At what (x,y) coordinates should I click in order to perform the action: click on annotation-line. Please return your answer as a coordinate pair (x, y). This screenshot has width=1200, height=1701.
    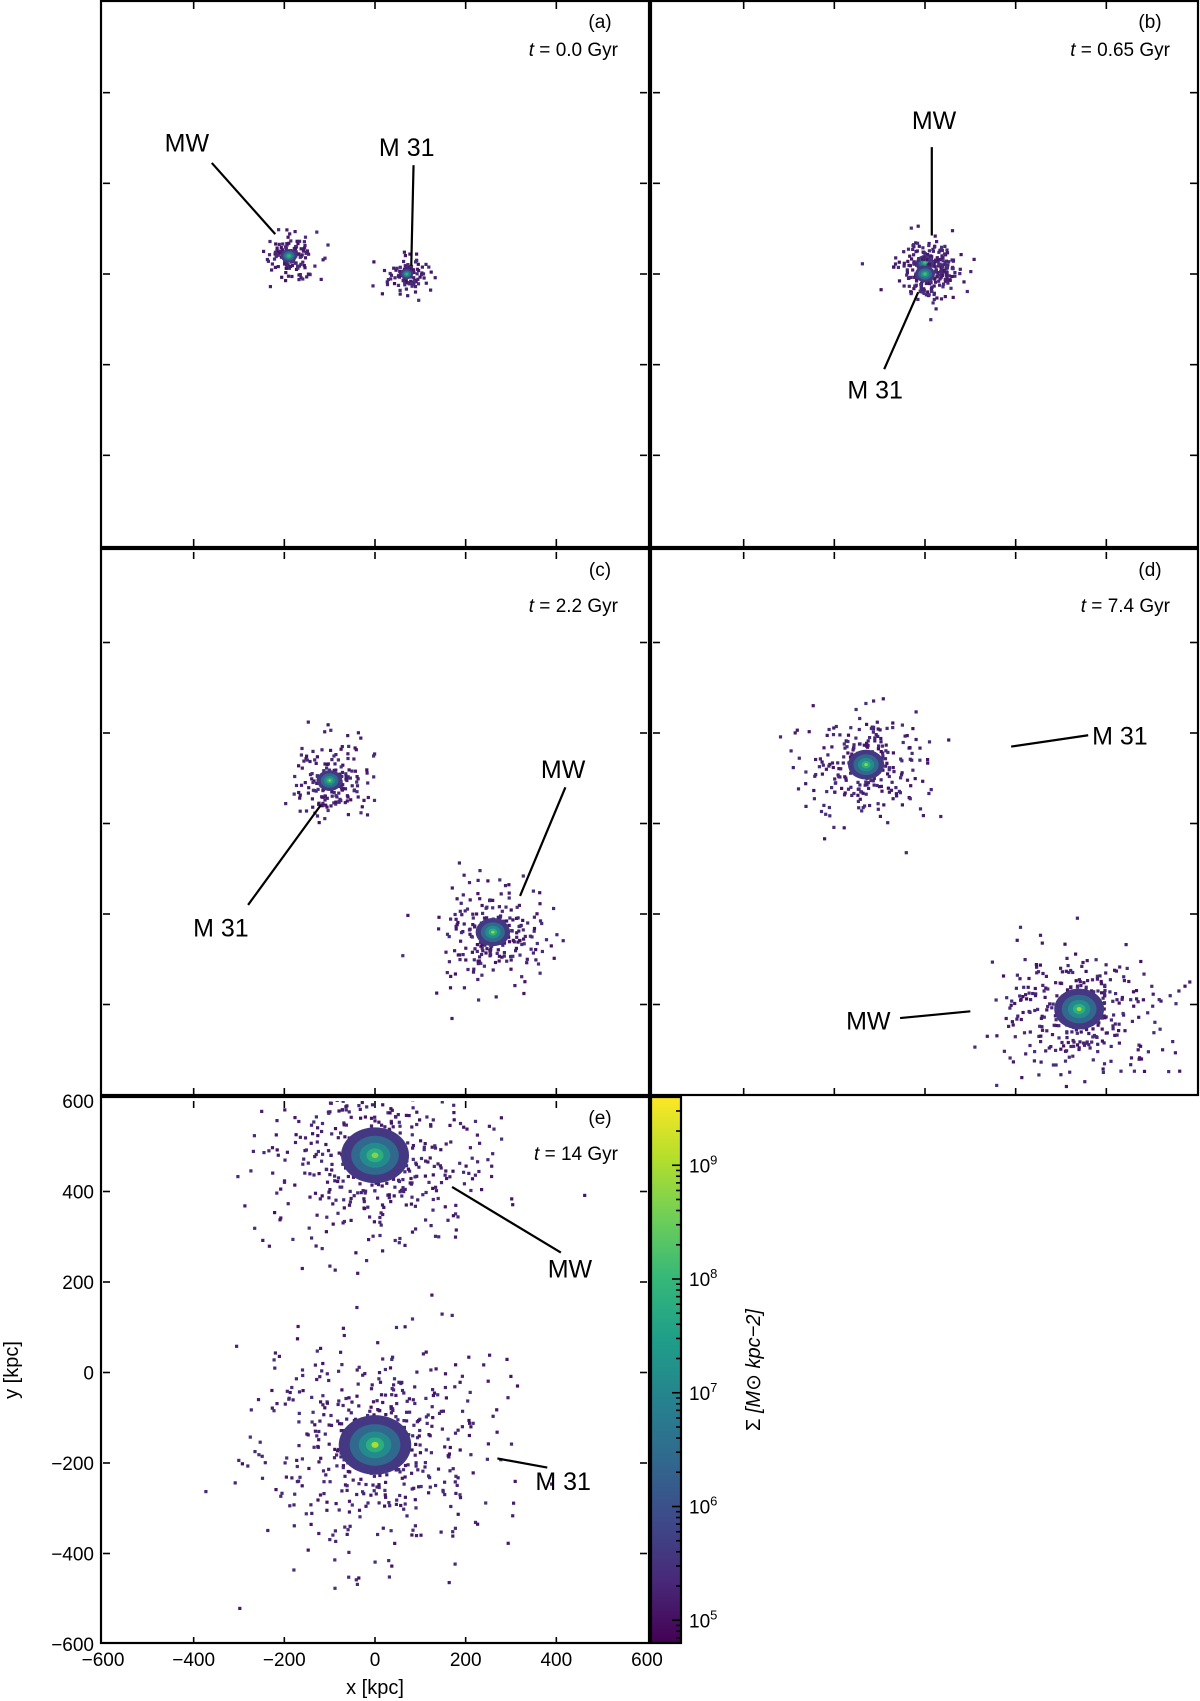
    Looking at the image, I should click on (284, 855).